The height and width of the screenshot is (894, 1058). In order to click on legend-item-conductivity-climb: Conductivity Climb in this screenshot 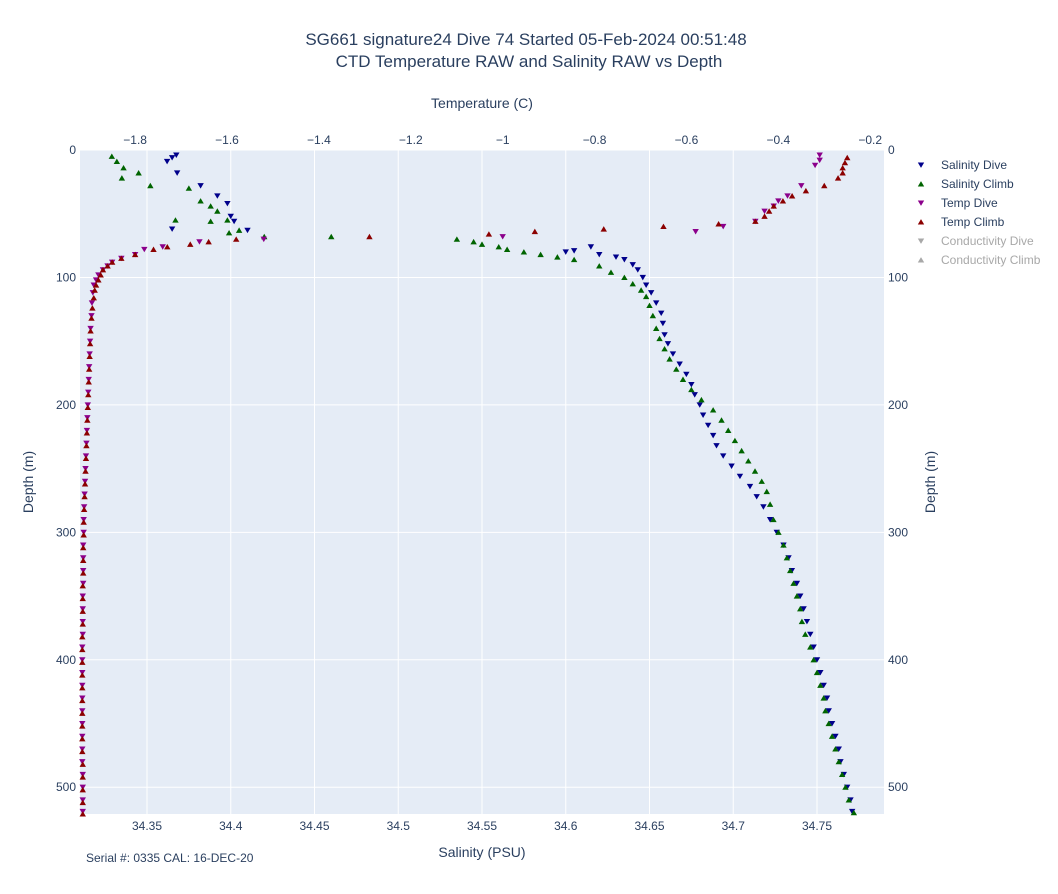, I will do `click(979, 260)`.